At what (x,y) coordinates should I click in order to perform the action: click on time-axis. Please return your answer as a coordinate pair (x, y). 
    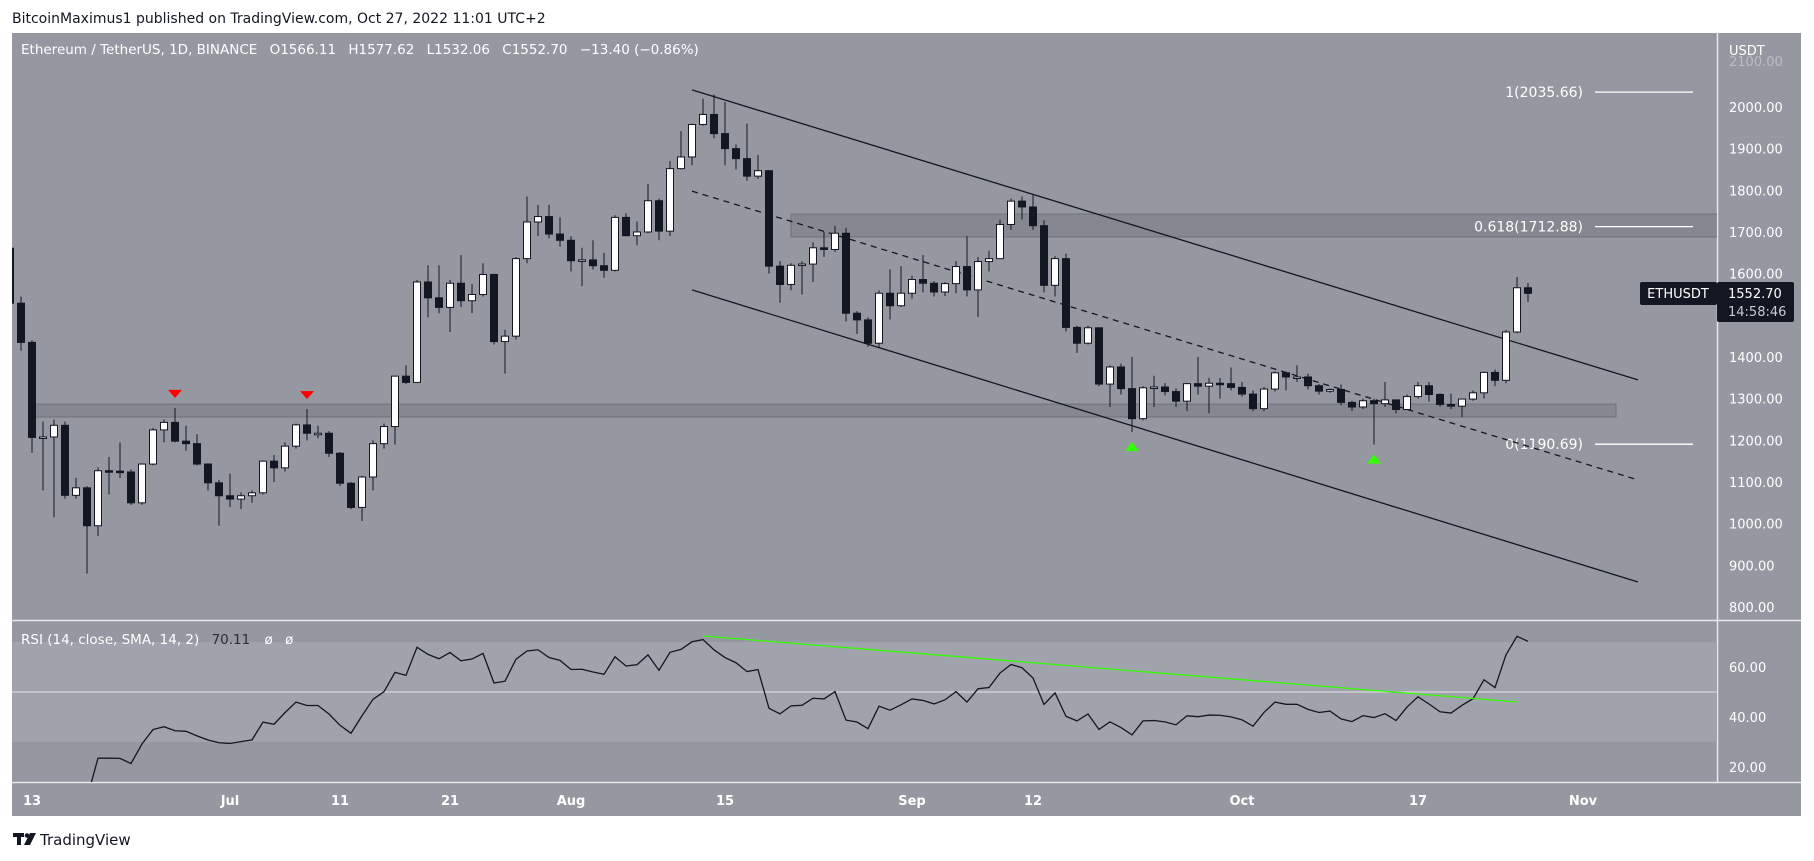
    Looking at the image, I should click on (906, 799).